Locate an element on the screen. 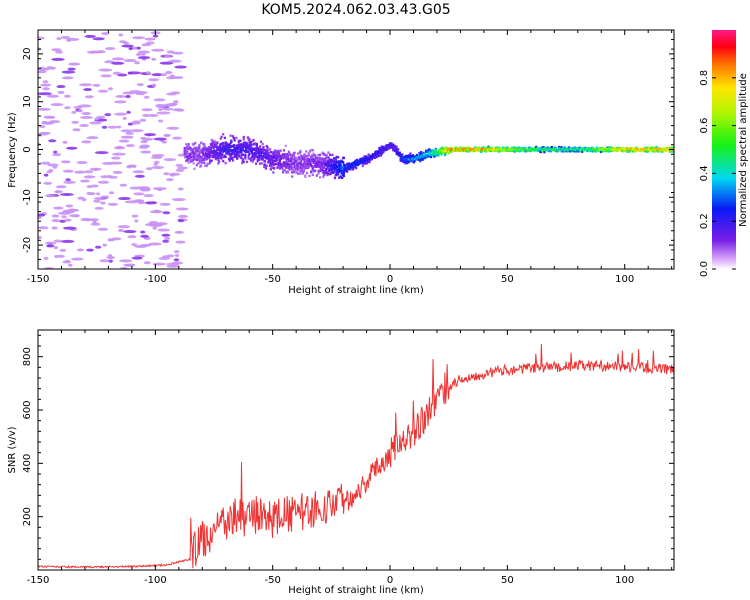  x-tick-label: -50 is located at coordinates (273, 580).